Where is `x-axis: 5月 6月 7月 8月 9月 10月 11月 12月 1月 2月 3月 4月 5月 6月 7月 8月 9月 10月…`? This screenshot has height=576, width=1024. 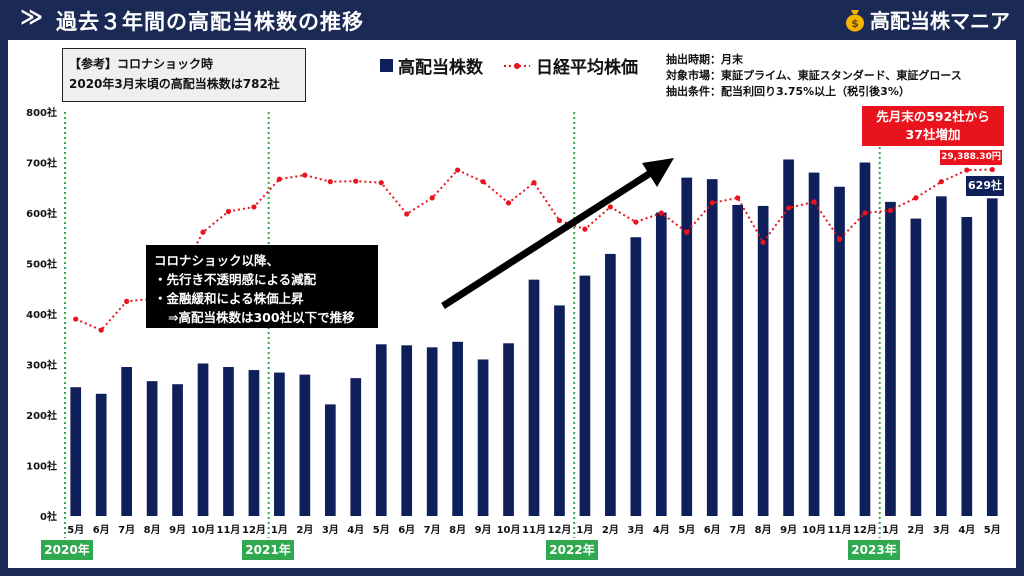
x-axis: 5月 6月 7月 8月 9月 10月 11月 12月 1月 2月 3月 4月 5月 6月 7月 8月 9月 10月… is located at coordinates (534, 530).